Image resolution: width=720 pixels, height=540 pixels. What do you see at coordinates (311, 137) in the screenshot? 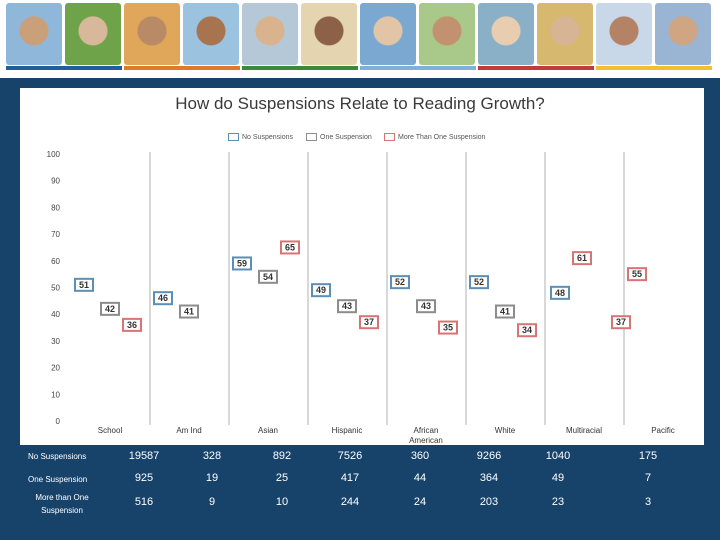
I see `legend-swatch-one` at bounding box center [311, 137].